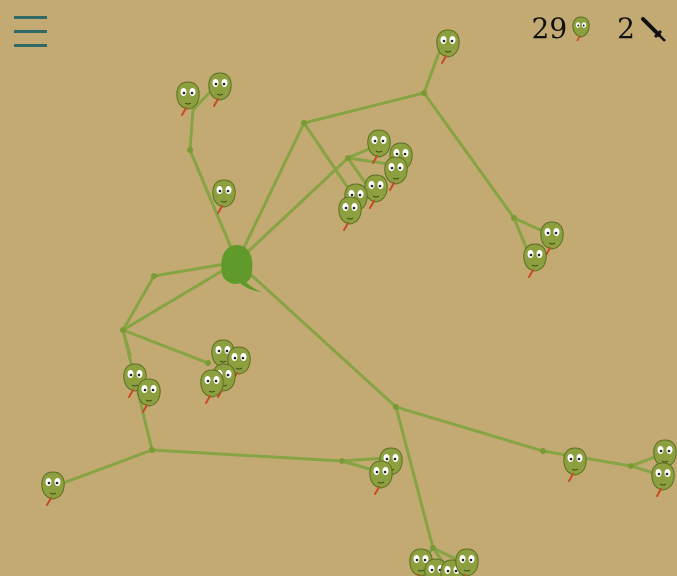  I want to click on hamburger-menu-icon-bar, so click(30, 31).